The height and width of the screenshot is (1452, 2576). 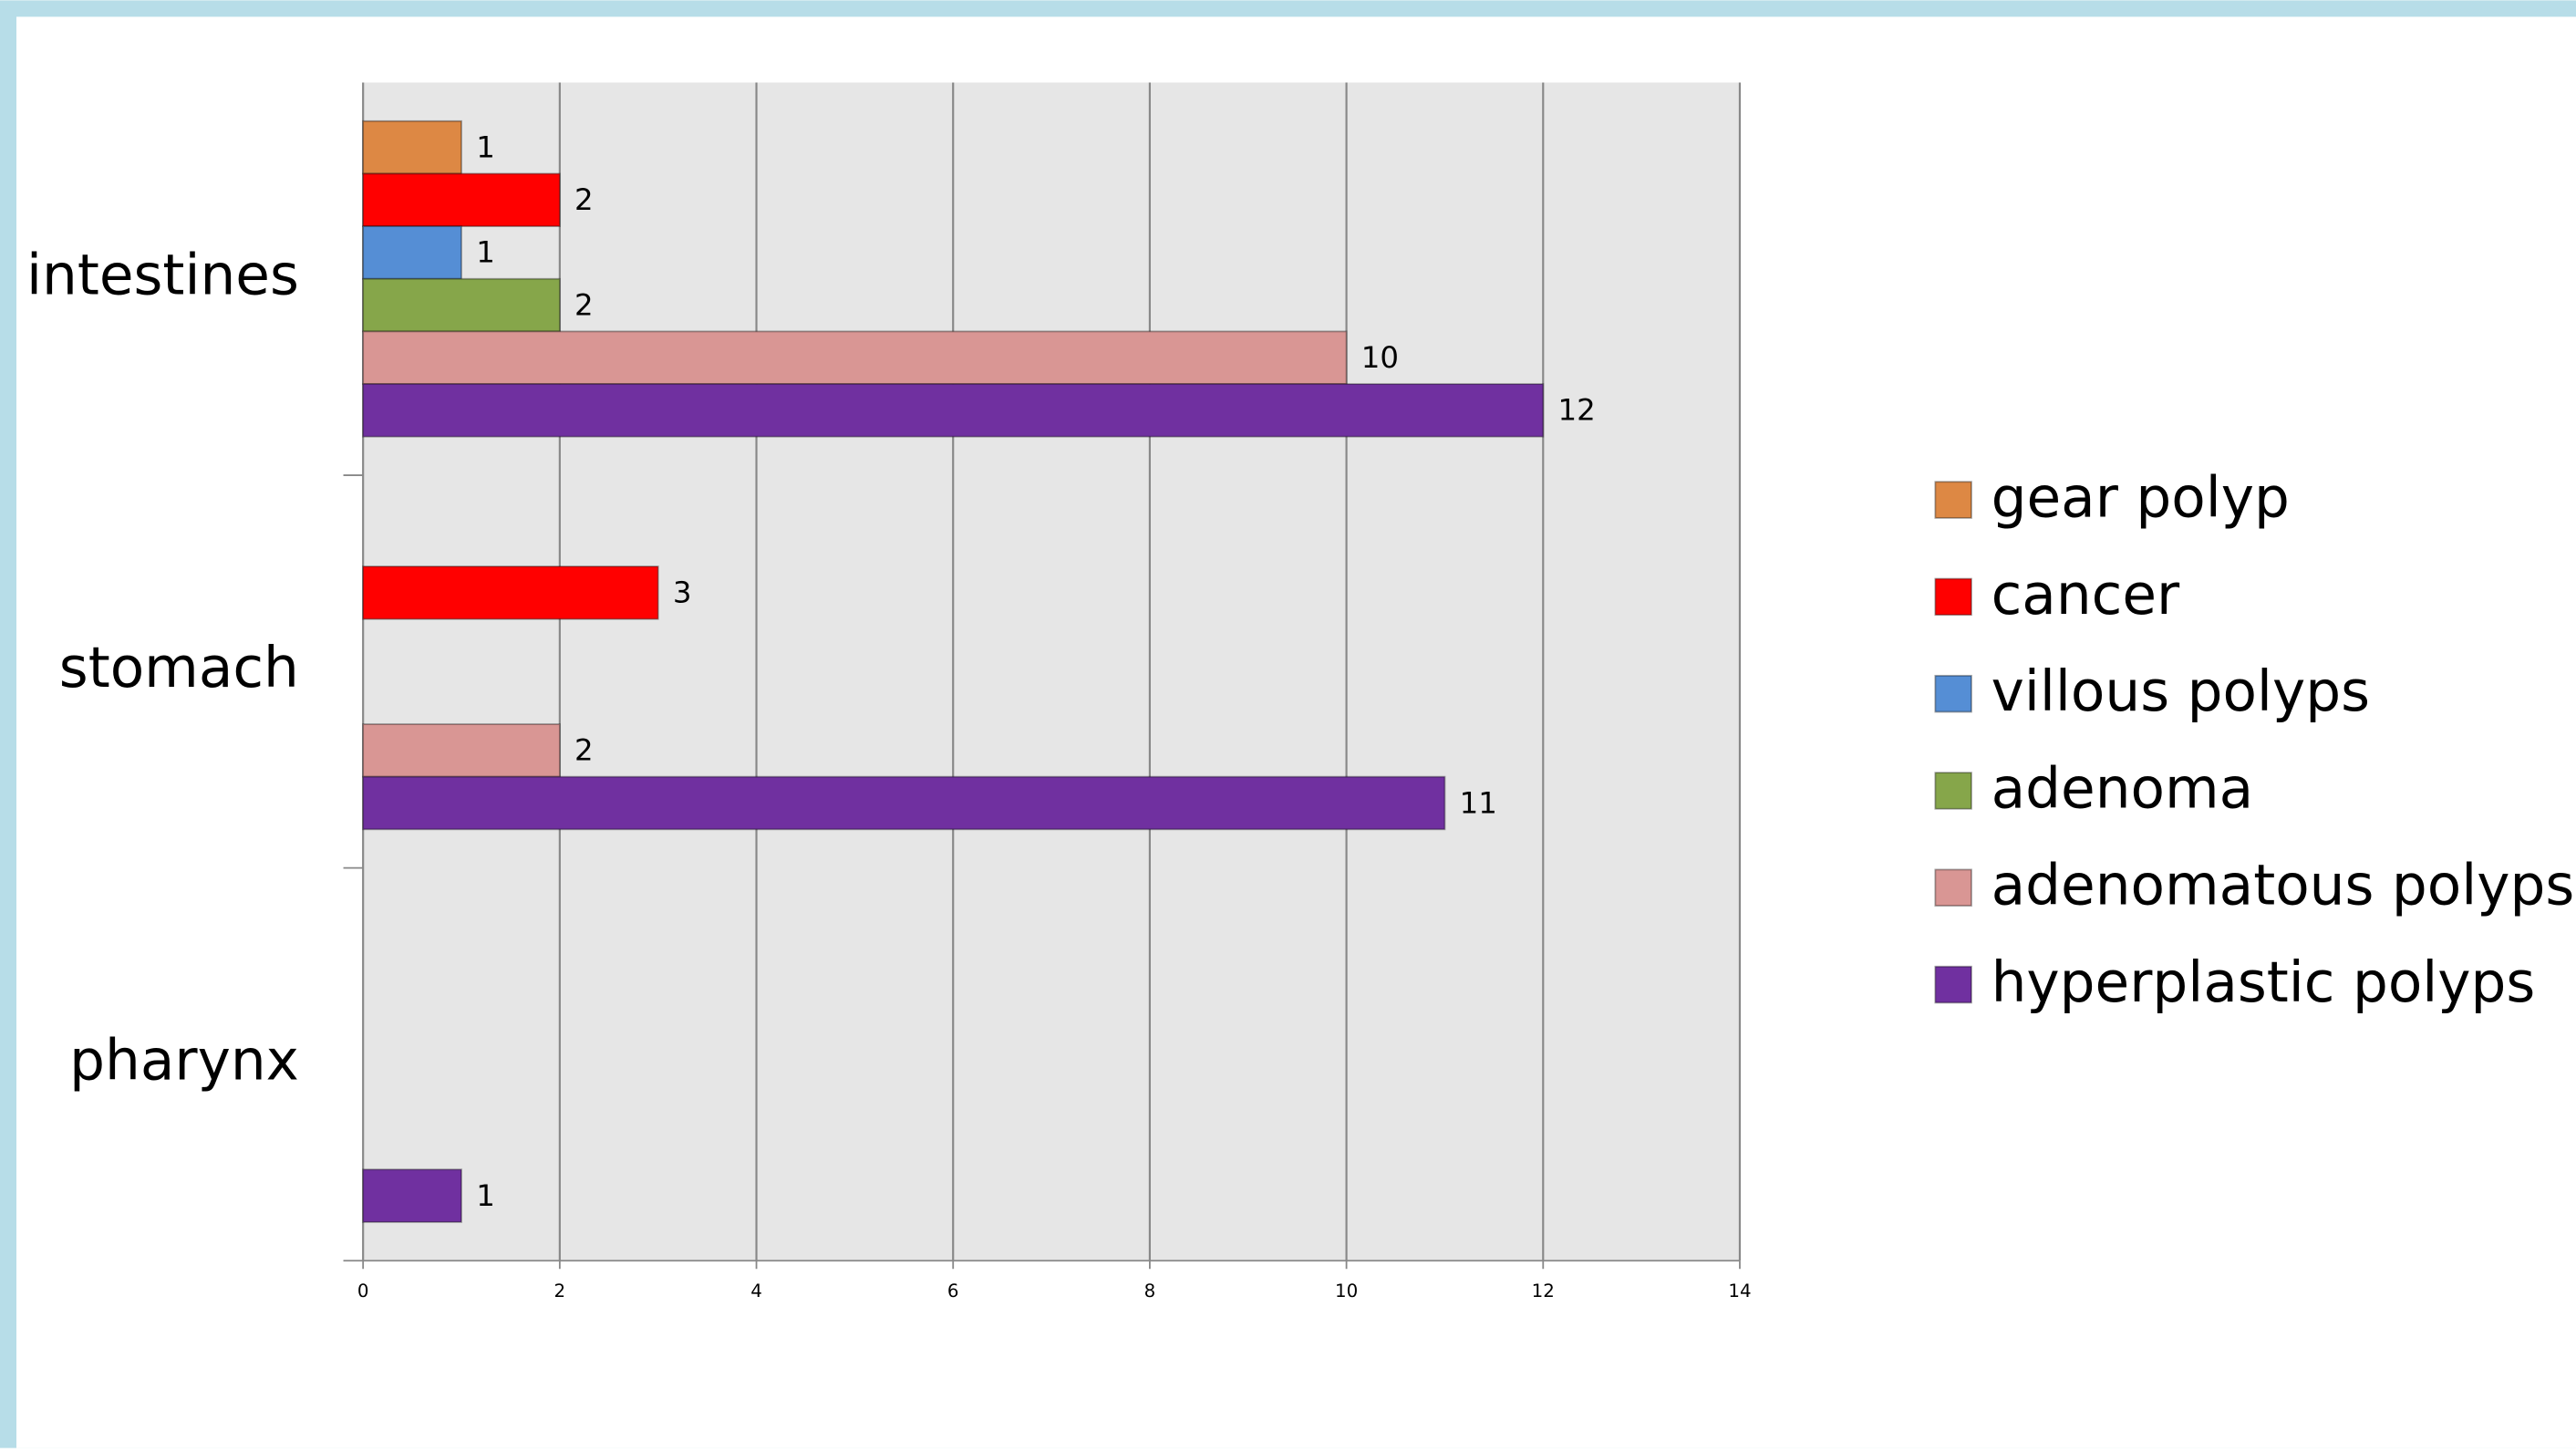 I want to click on data-label: 11, so click(x=1478, y=802).